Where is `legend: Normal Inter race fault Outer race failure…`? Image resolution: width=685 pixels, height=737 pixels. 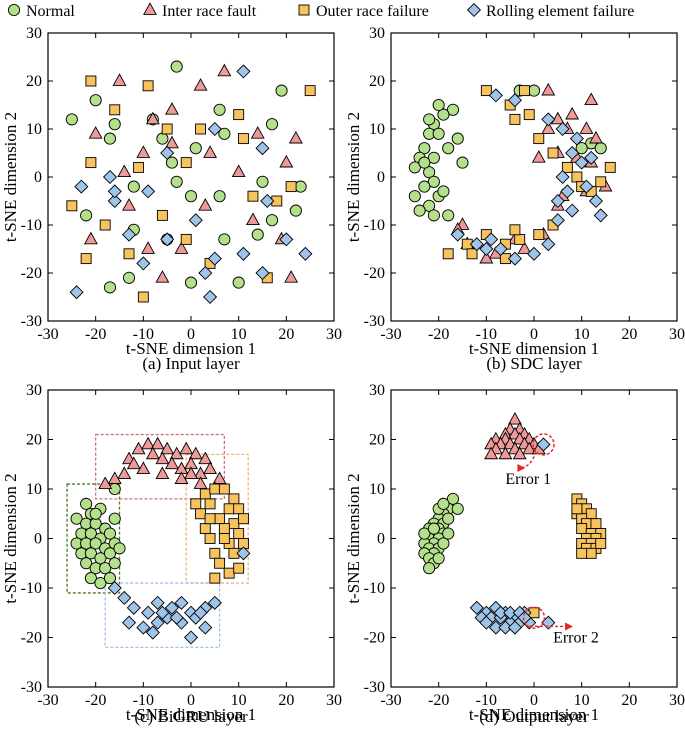 legend: Normal Inter race fault Outer race failure… is located at coordinates (320, 11).